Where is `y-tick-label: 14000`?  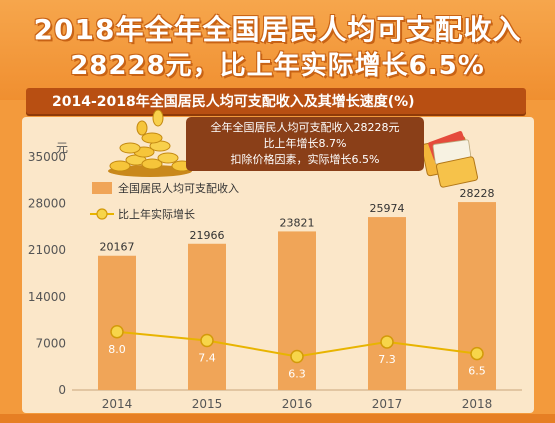
y-tick-label: 14000 is located at coordinates (47, 297).